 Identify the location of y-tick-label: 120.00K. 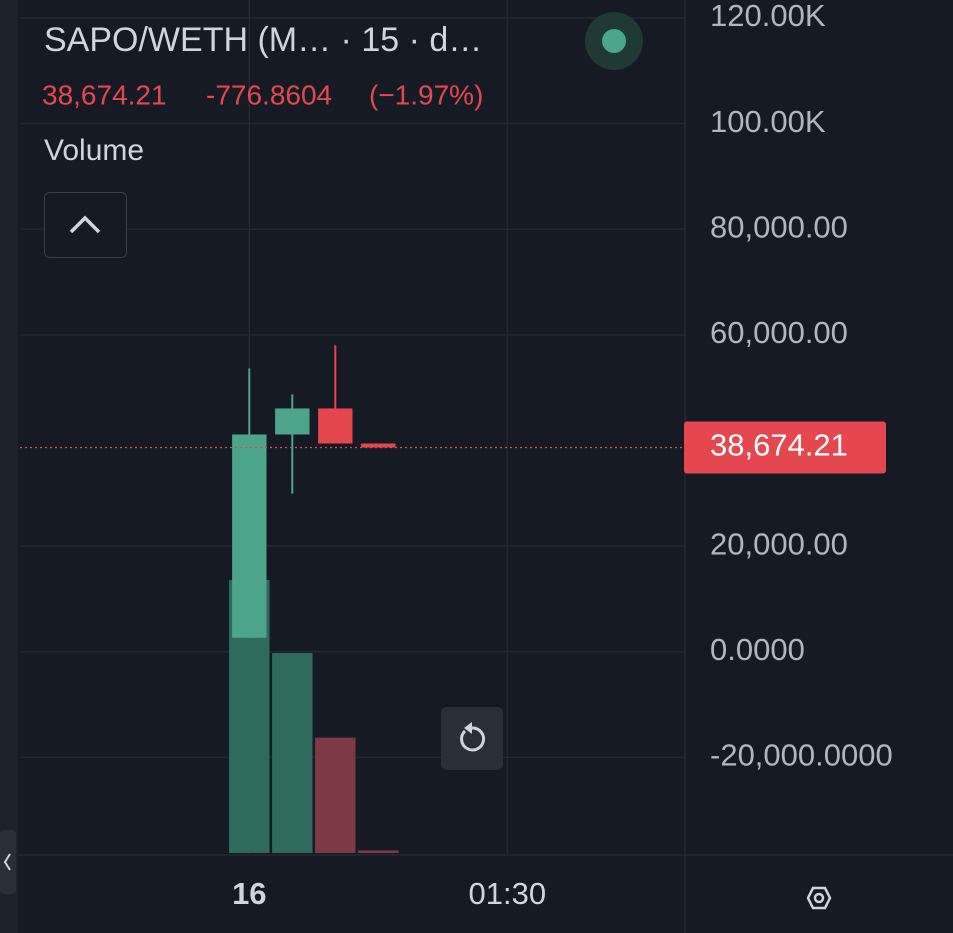
(768, 16).